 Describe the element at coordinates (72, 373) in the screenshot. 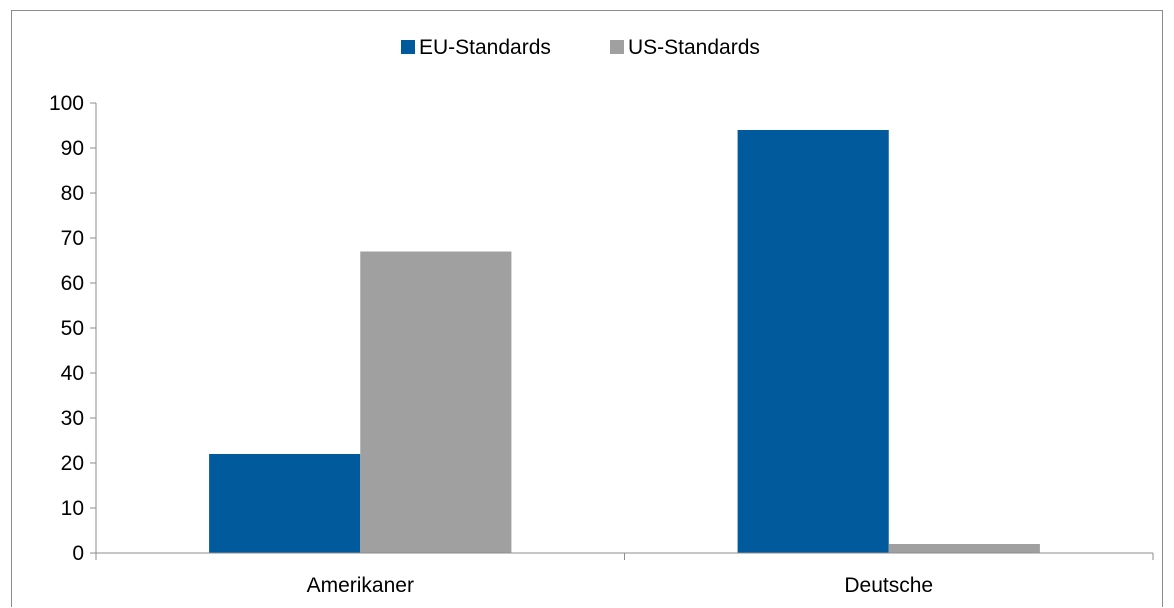

I see `y-tick-label: 40` at that location.